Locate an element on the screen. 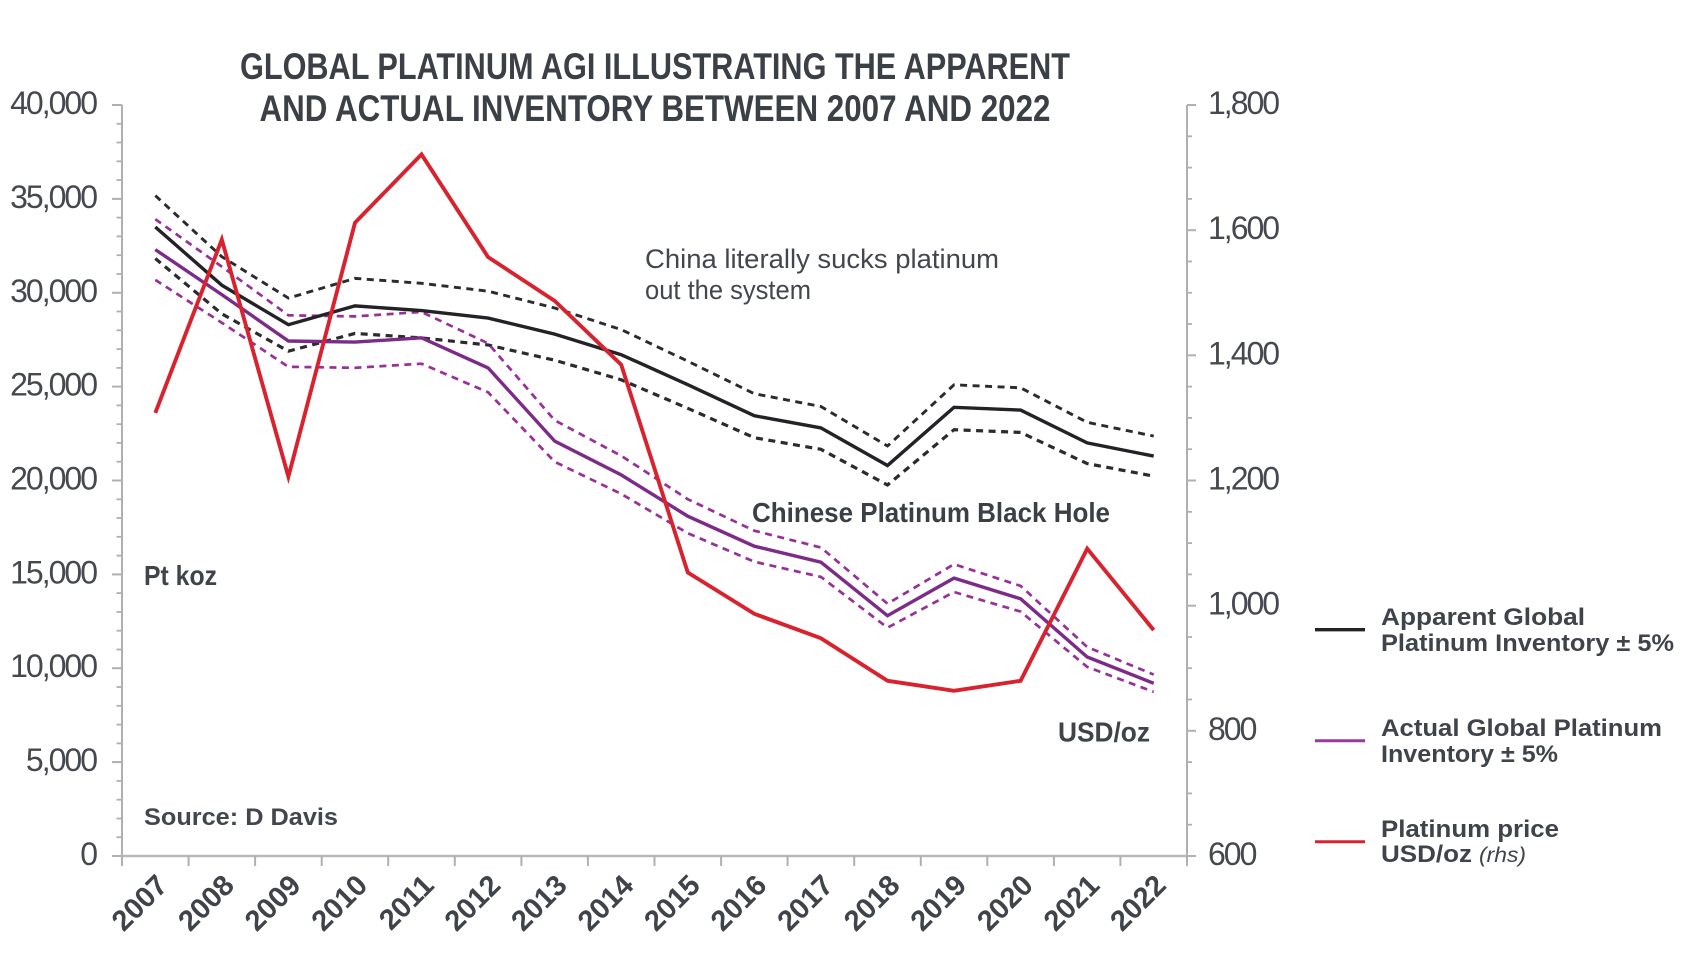 This screenshot has height=971, width=1684. svg-text: Apparent Global is located at coordinates (1483, 617).